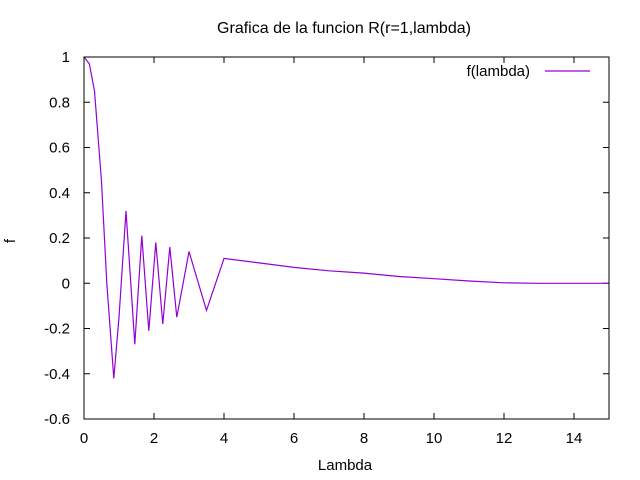 This screenshot has height=480, width=640. I want to click on x-tick-label: 0, so click(84, 438).